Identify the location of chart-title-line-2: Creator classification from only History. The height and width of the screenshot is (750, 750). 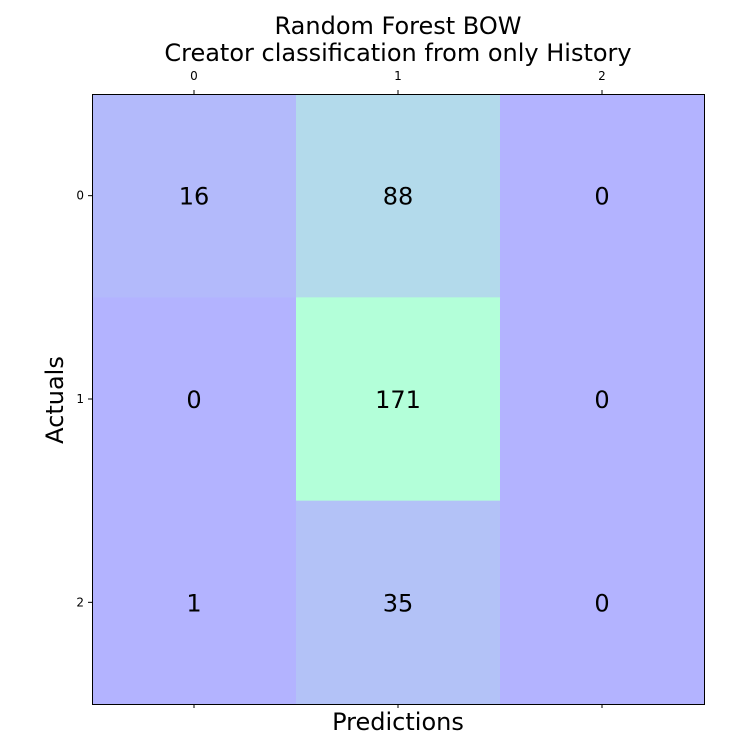
(397, 53).